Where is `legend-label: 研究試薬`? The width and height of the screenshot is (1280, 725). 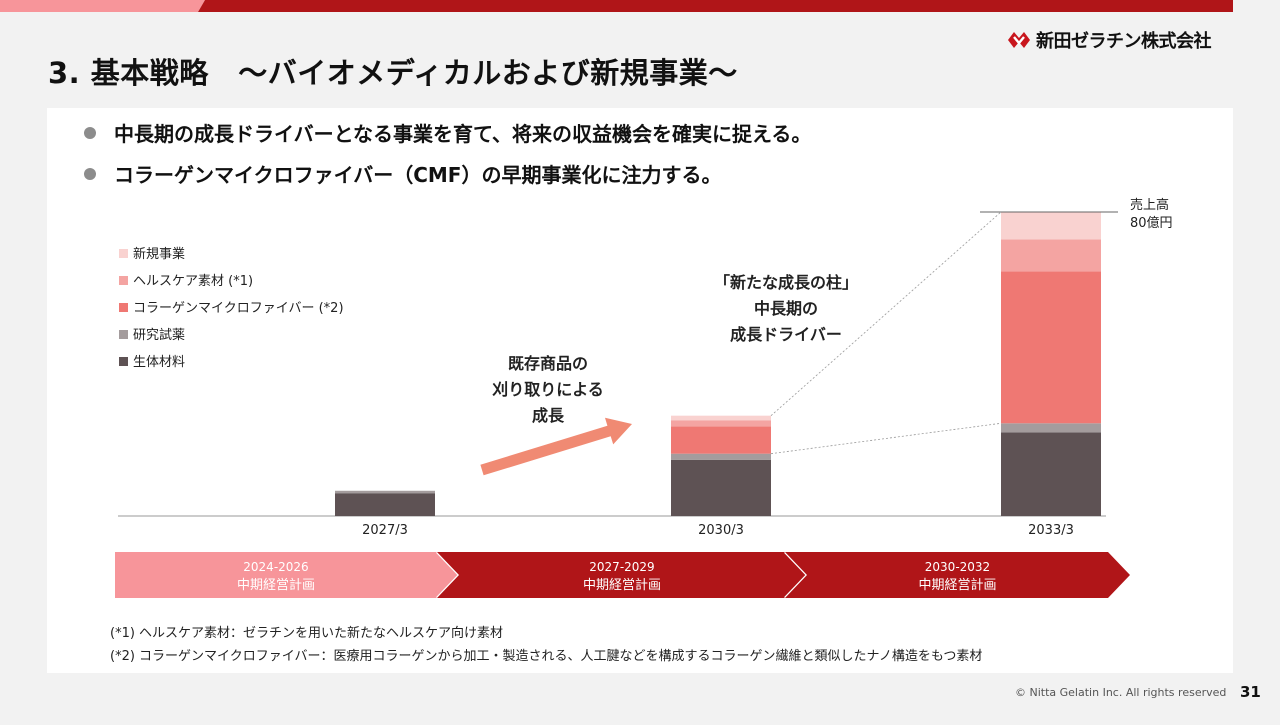 legend-label: 研究試薬 is located at coordinates (159, 335).